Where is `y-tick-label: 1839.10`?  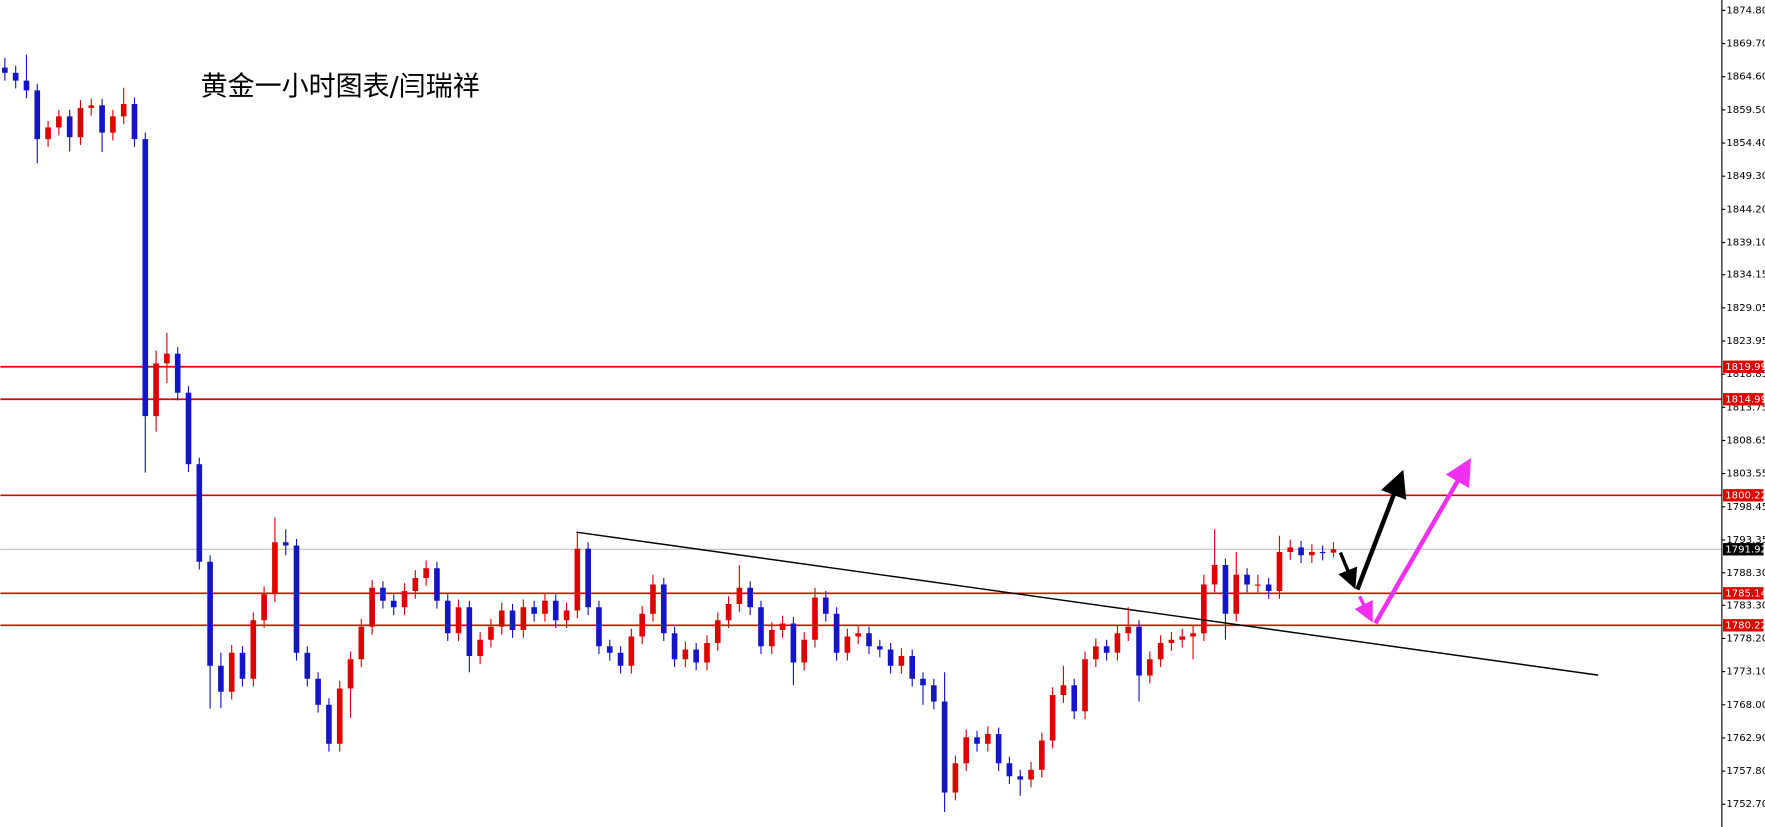
y-tick-label: 1839.10 is located at coordinates (1745, 243).